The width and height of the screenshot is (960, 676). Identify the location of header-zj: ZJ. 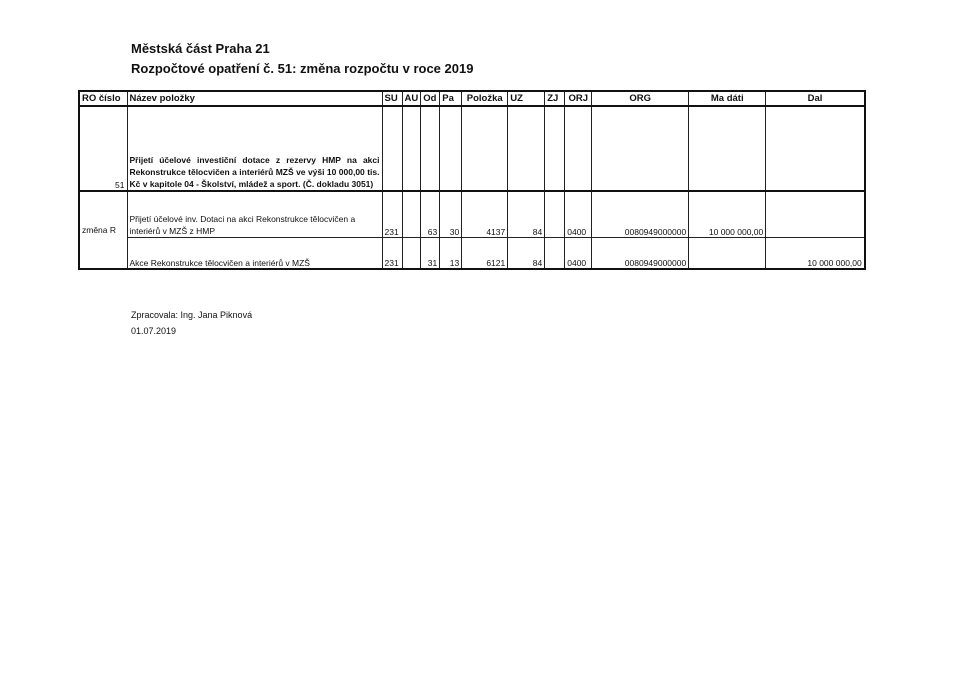
(555, 98).